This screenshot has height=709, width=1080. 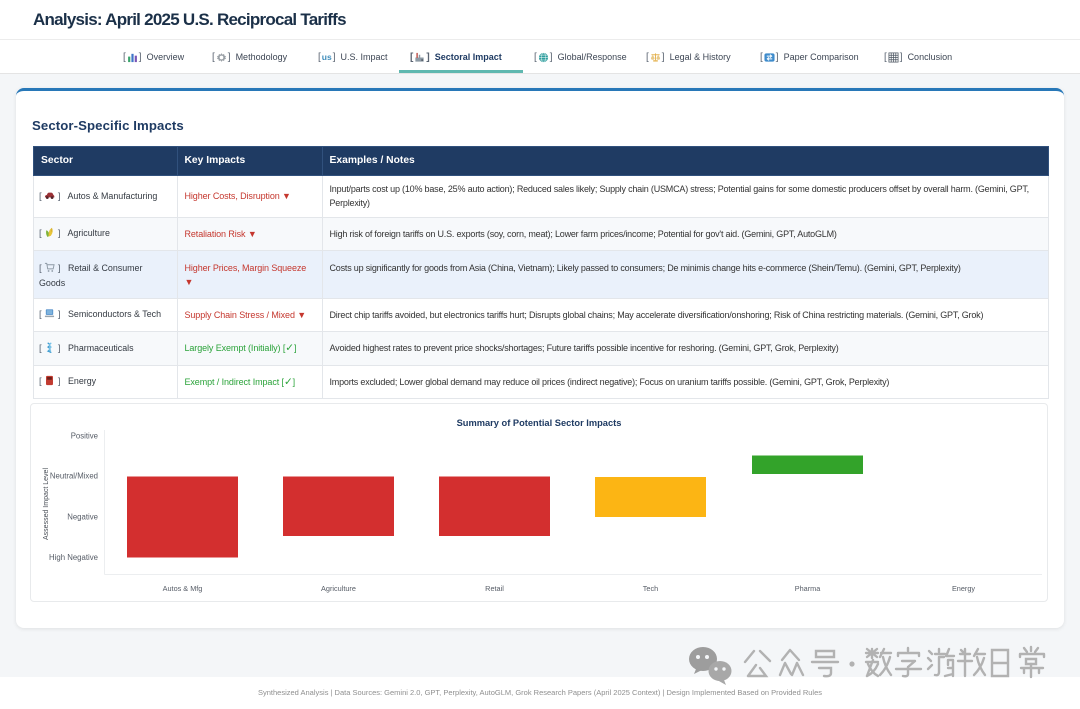 What do you see at coordinates (84, 436) in the screenshot?
I see `svg-text: Positive` at bounding box center [84, 436].